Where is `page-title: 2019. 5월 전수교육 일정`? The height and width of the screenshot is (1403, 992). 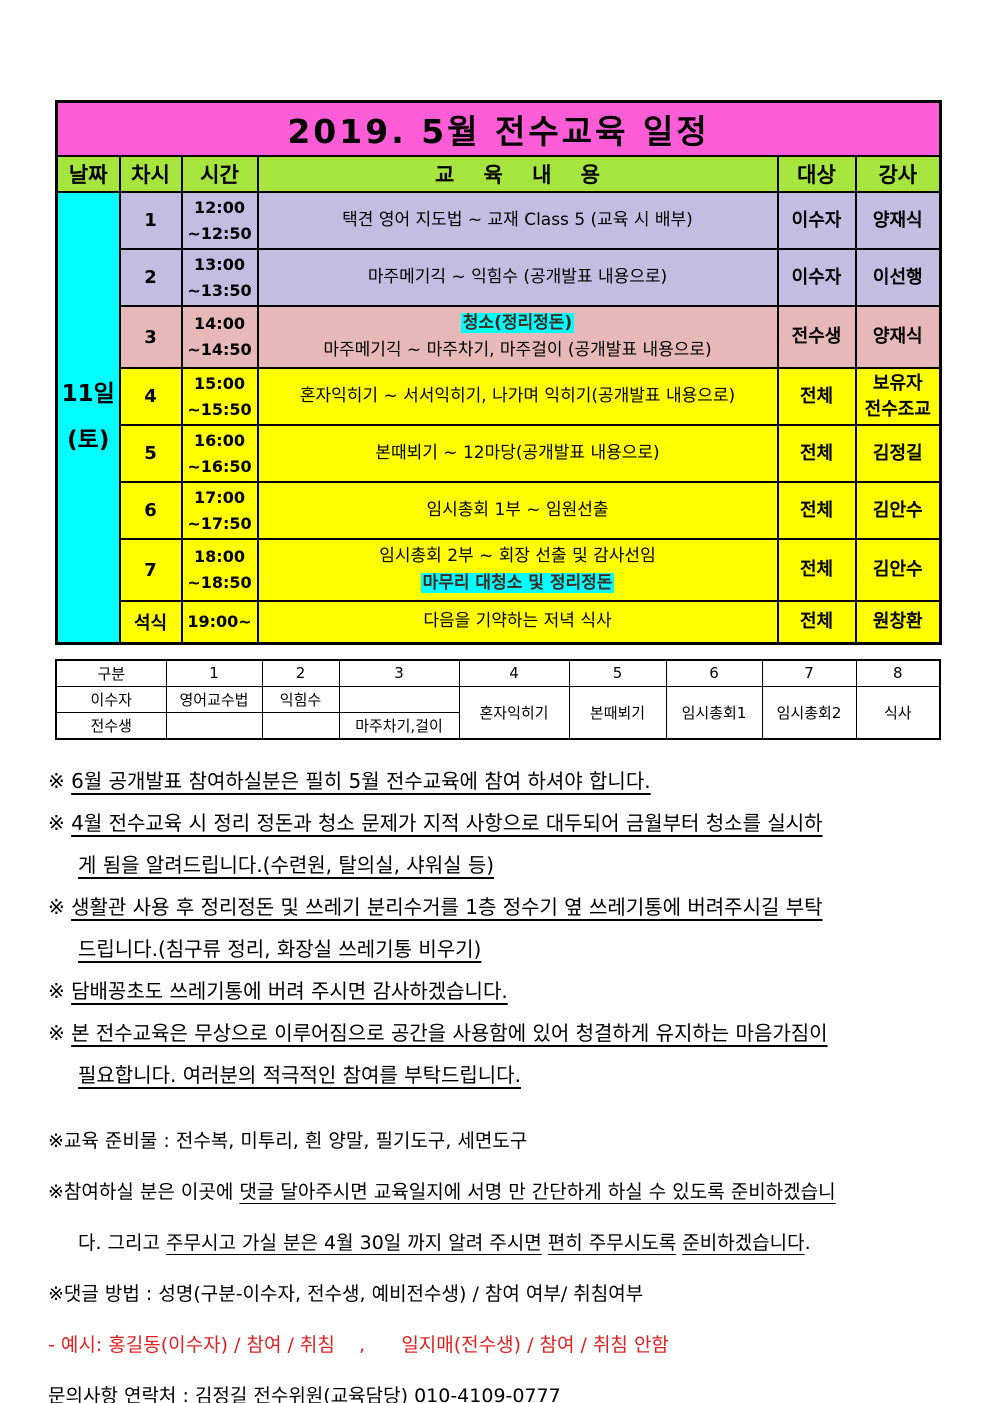
page-title: 2019. 5월 전수교육 일정 is located at coordinates (498, 128).